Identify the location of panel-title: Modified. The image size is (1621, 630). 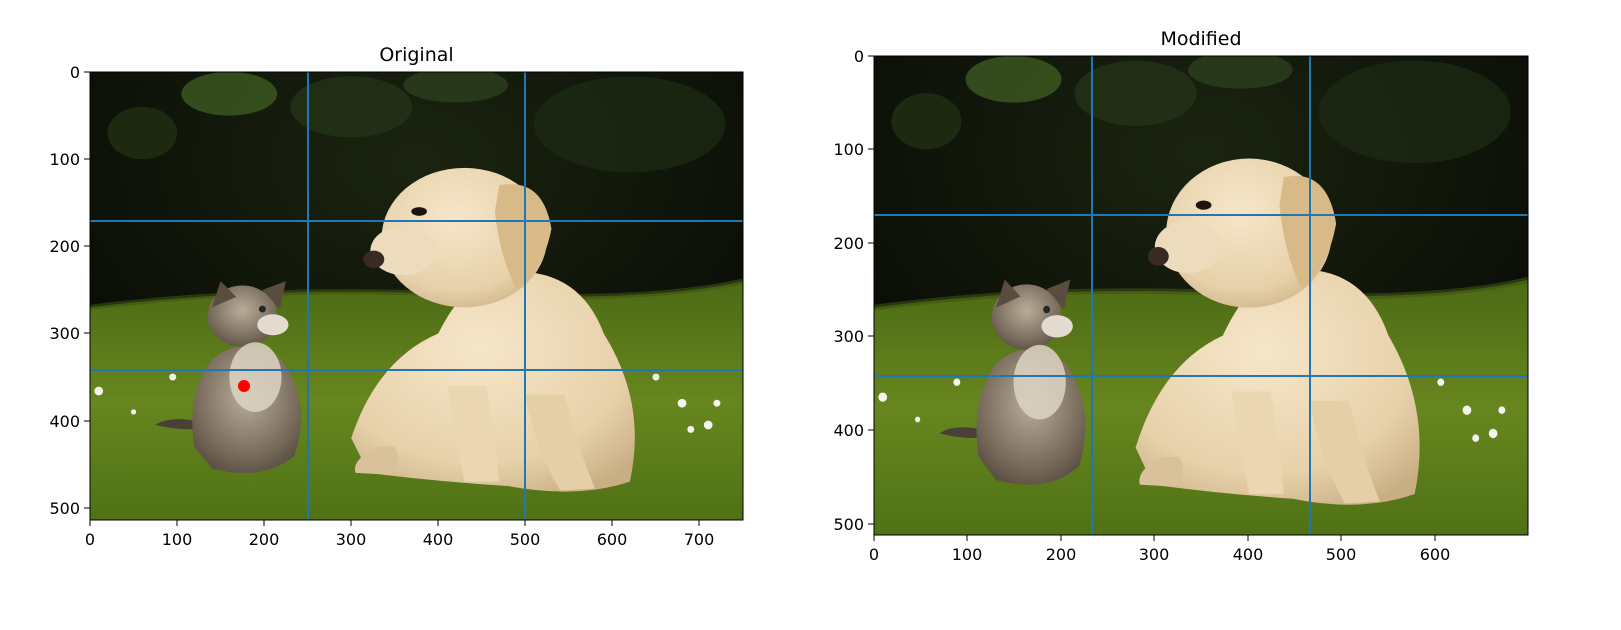
(1200, 39).